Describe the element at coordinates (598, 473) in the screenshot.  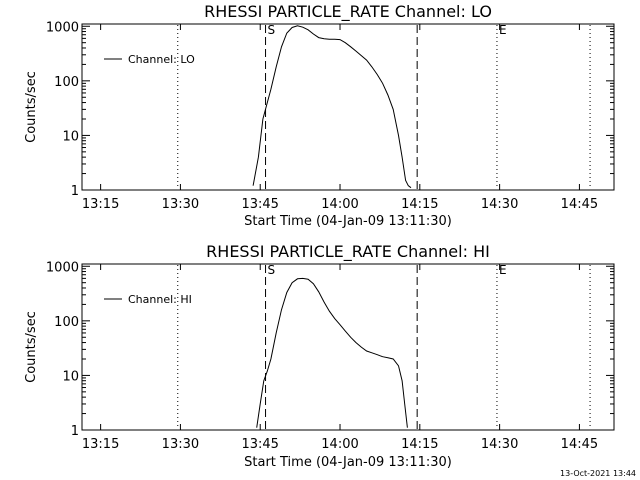
I see `generation-date: 13-Oct-2021 13:44` at that location.